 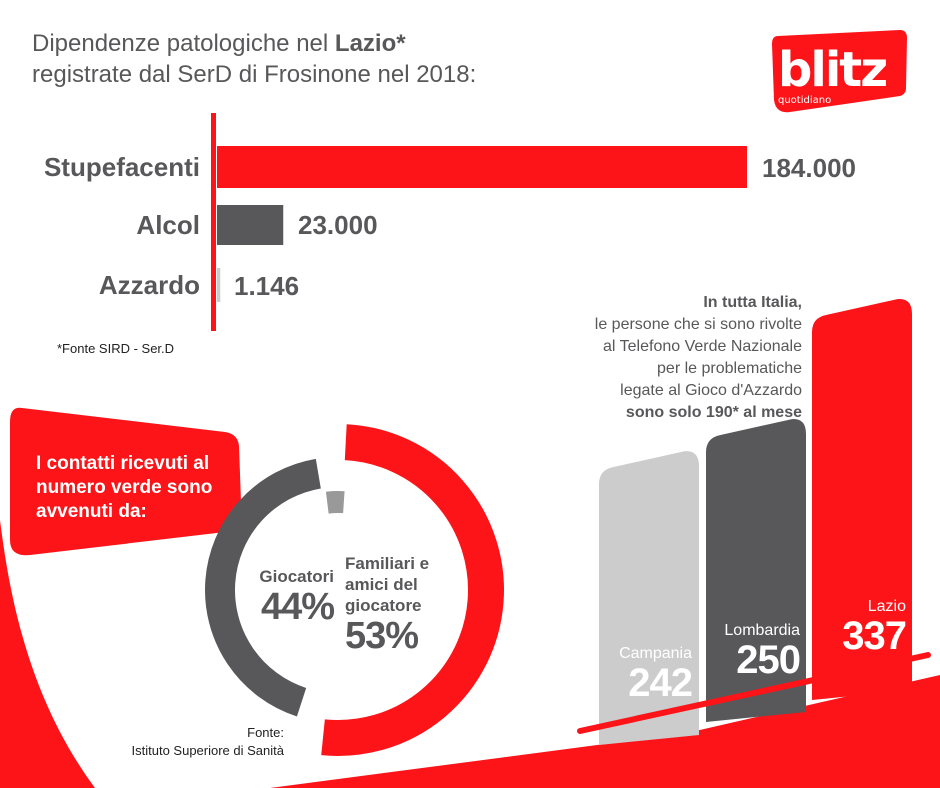 What do you see at coordinates (297, 607) in the screenshot?
I see `slice-value-giocatori: 44%` at bounding box center [297, 607].